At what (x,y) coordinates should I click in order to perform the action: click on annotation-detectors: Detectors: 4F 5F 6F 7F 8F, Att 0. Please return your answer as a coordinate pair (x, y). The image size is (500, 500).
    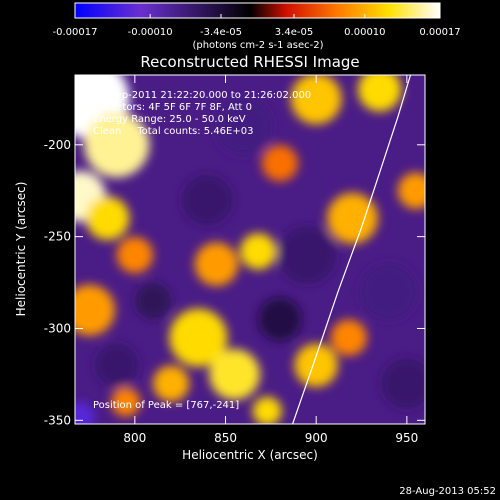
    Looking at the image, I should click on (172, 107).